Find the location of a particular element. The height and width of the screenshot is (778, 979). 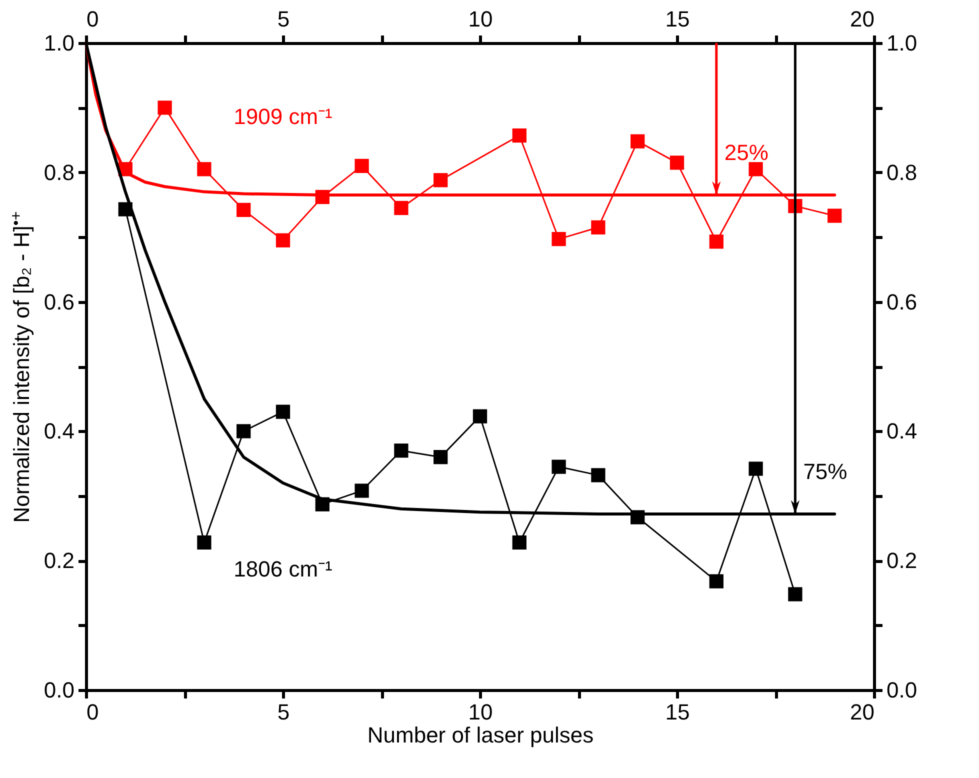

x2-tick-label: 5 is located at coordinates (283, 19).